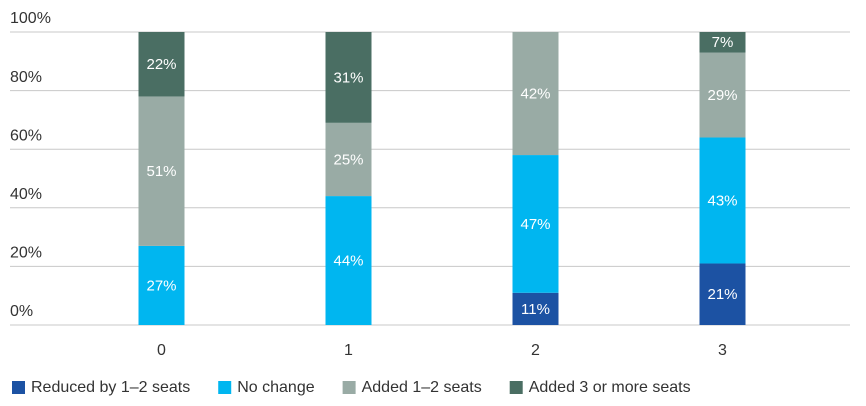  I want to click on value-label: 29%, so click(722, 95).